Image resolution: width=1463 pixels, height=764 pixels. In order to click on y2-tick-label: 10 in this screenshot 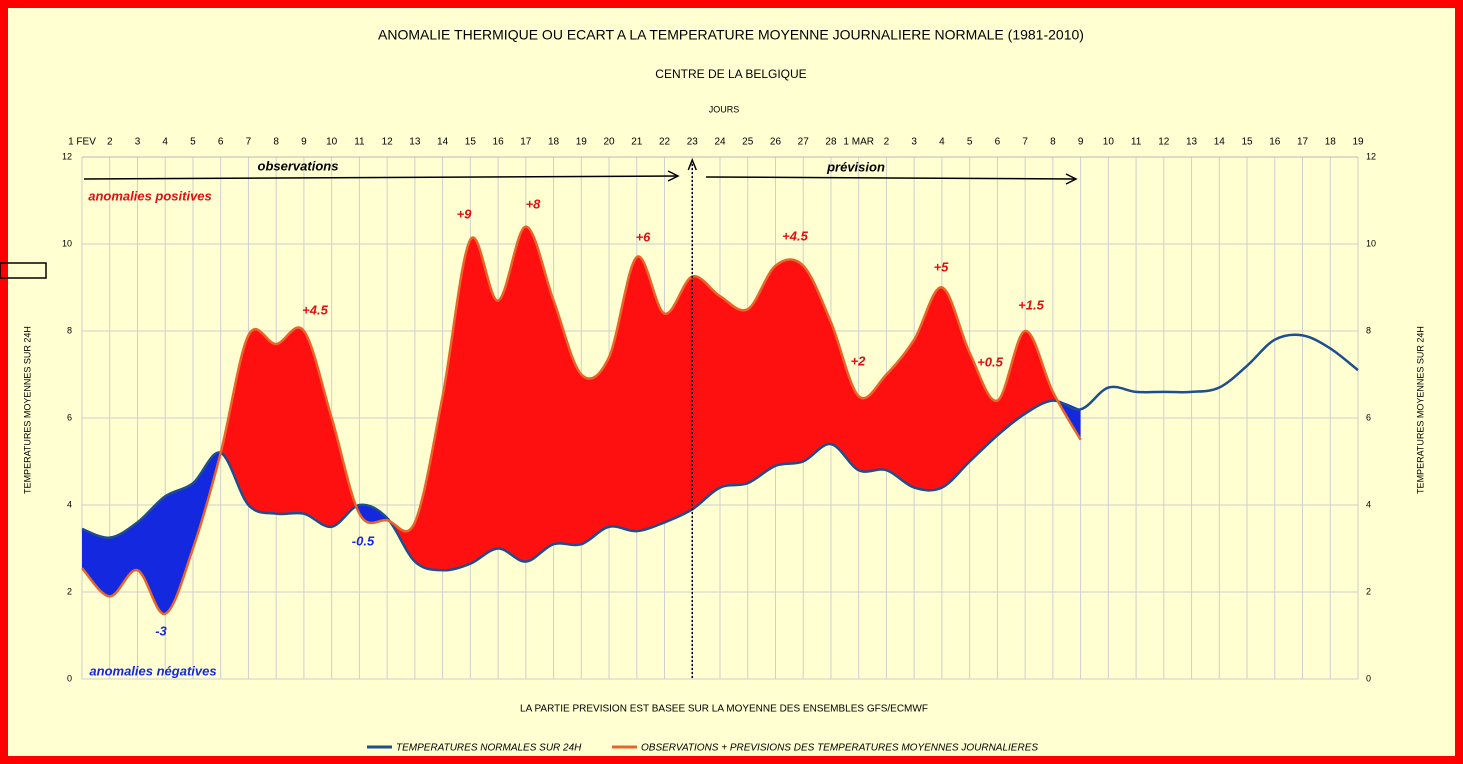, I will do `click(1371, 243)`.